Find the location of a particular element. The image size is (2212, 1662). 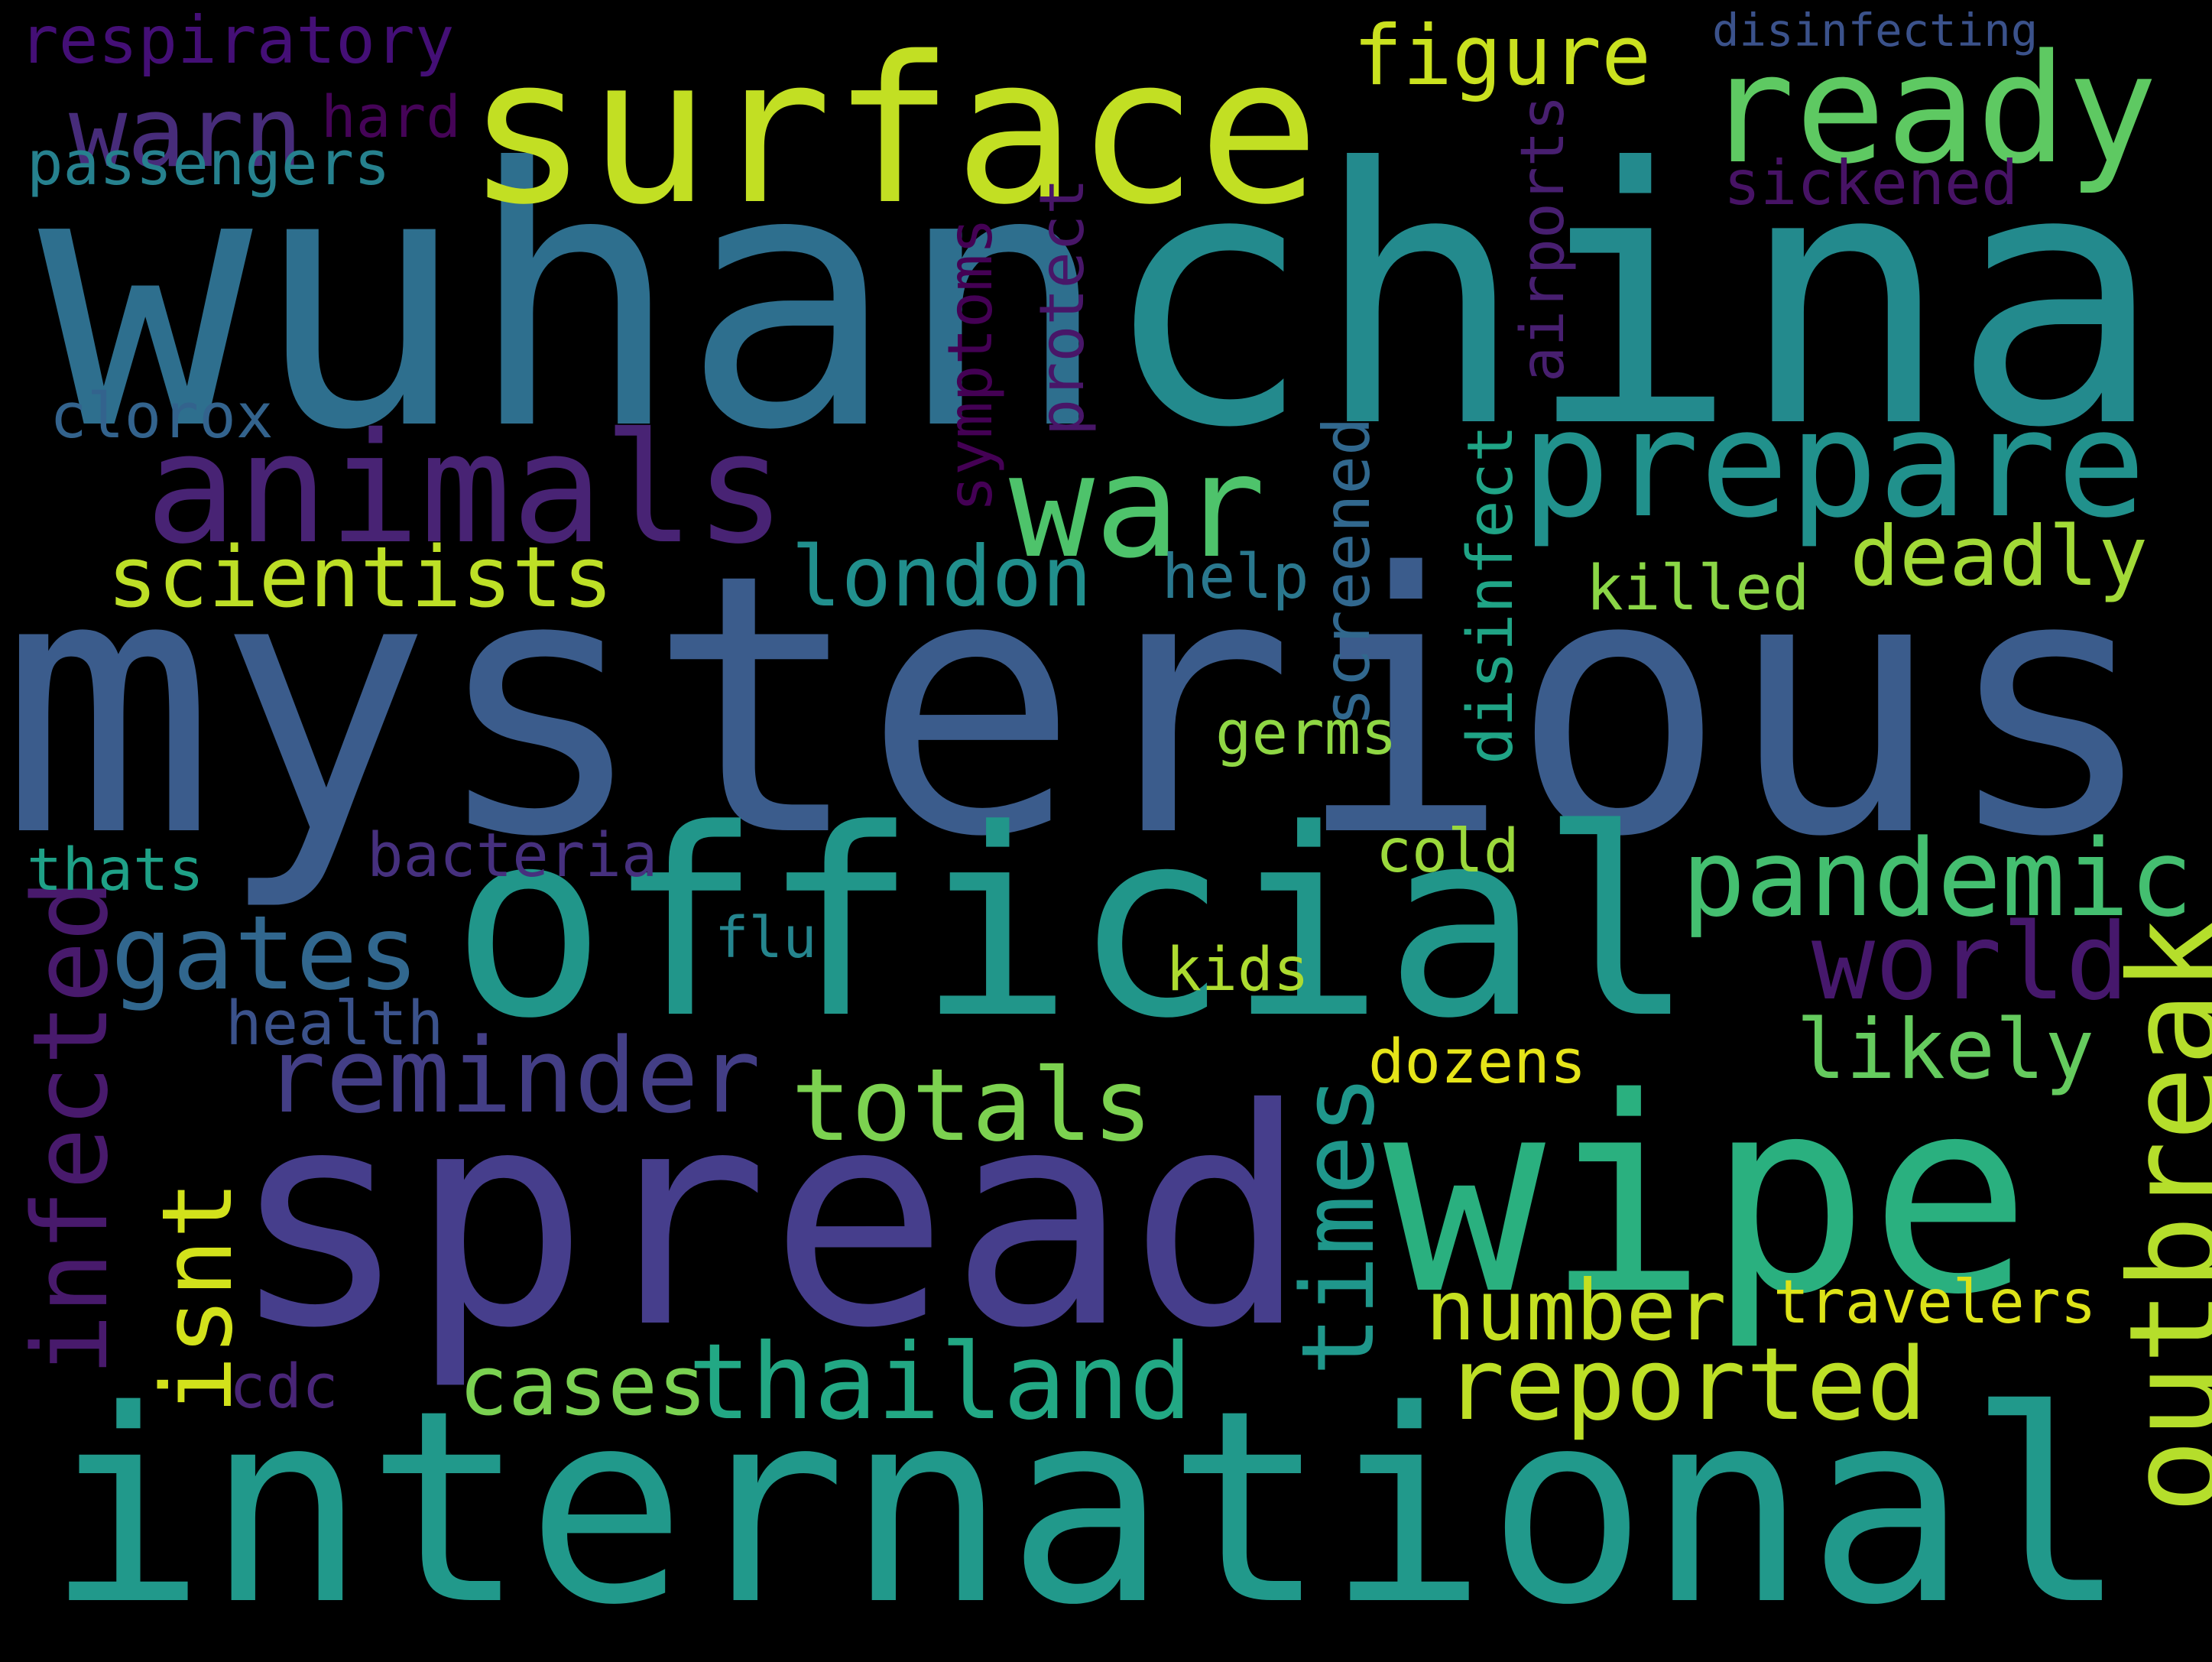

word-warn: warn is located at coordinates (186, 132).